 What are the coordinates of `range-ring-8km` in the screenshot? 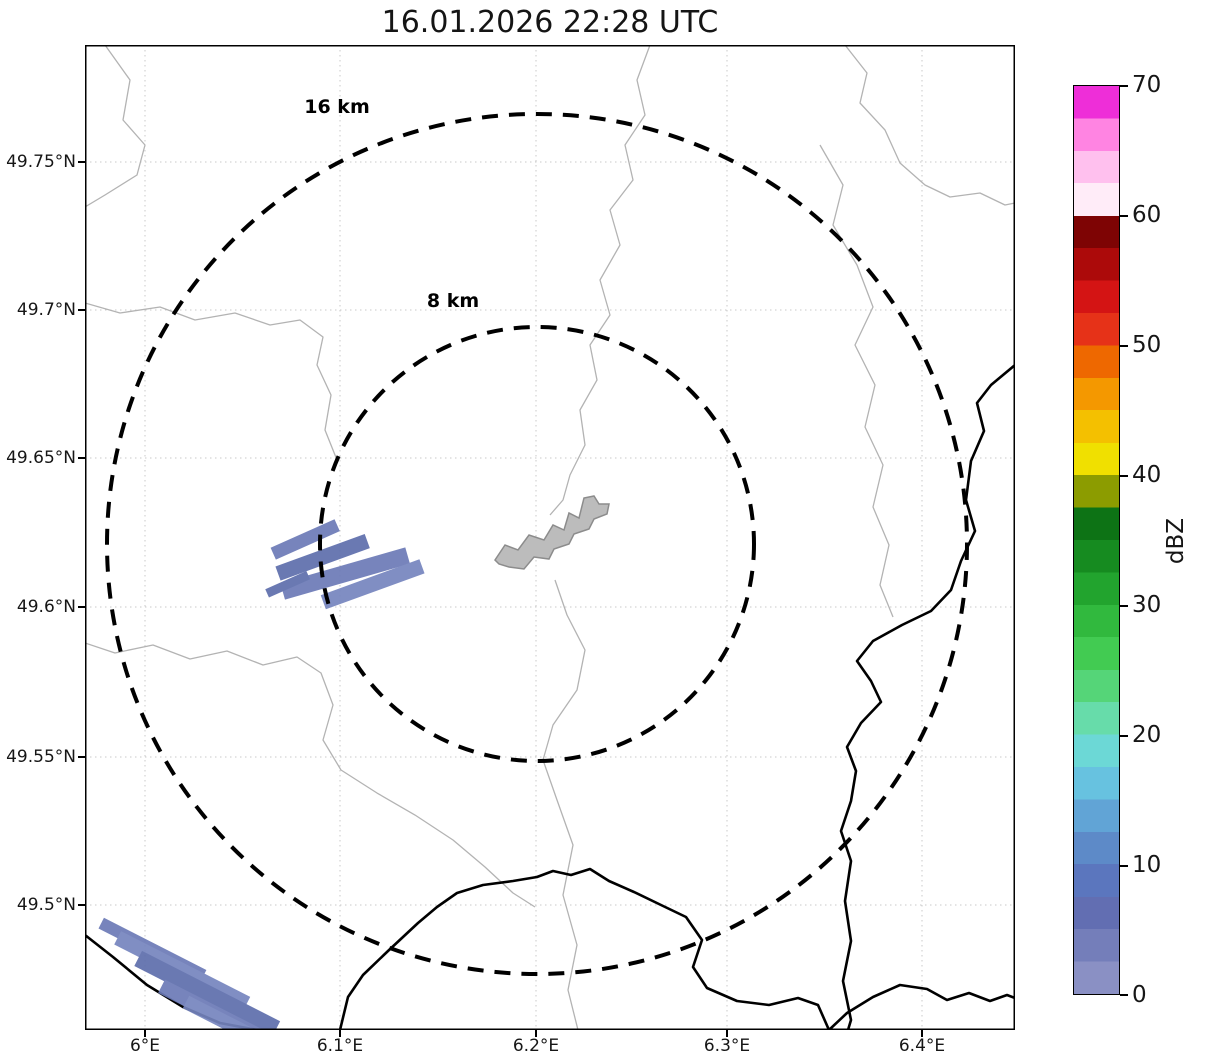 It's located at (537, 544).